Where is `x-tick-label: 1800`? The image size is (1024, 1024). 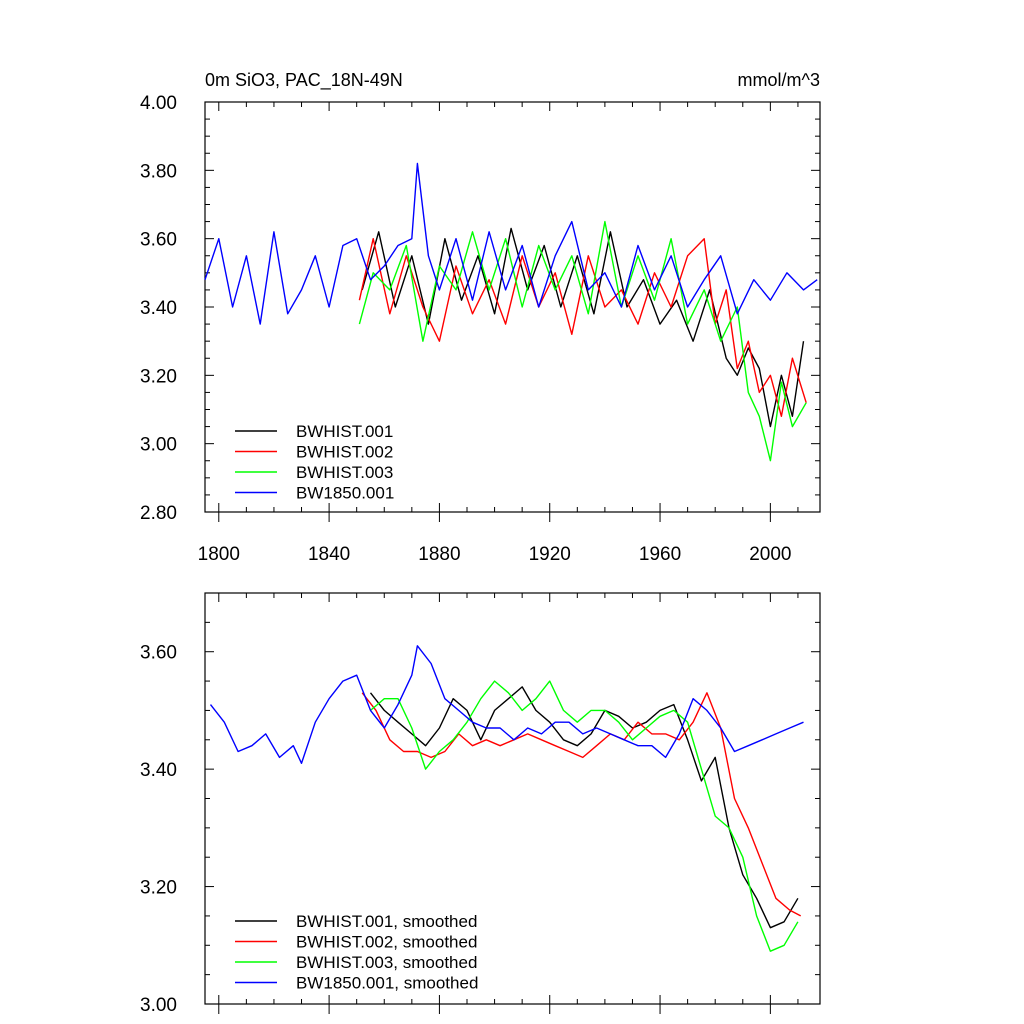 x-tick-label: 1800 is located at coordinates (219, 554).